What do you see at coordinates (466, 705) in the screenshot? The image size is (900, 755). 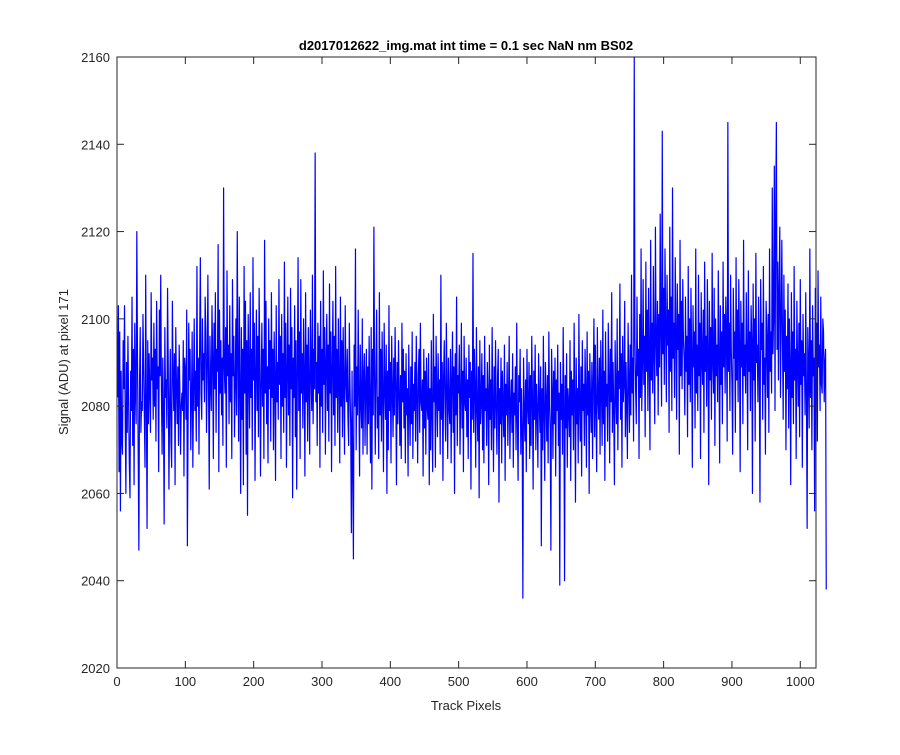 I see `x-axis-label: Track Pixels` at bounding box center [466, 705].